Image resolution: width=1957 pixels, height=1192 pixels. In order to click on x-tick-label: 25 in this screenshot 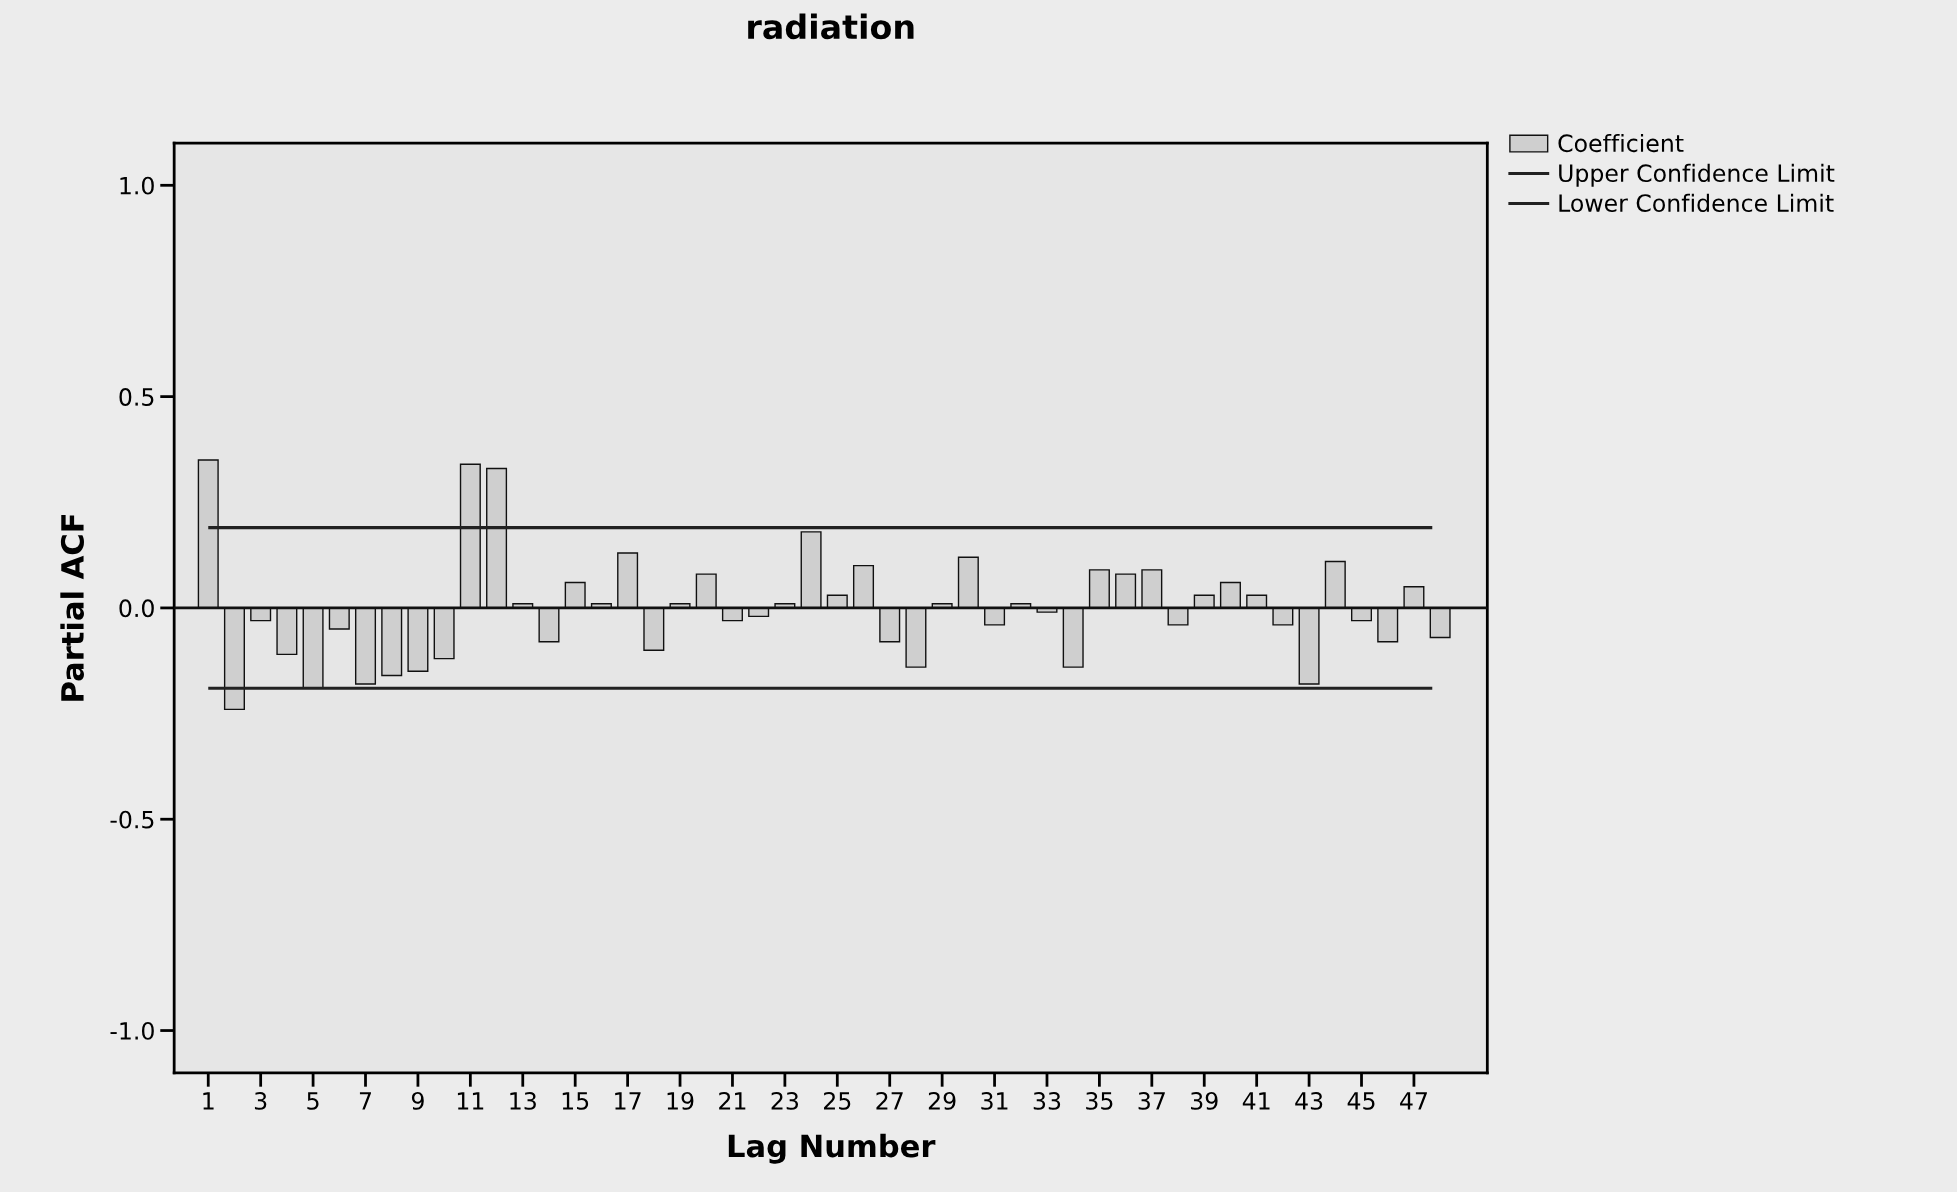, I will do `click(837, 1100)`.